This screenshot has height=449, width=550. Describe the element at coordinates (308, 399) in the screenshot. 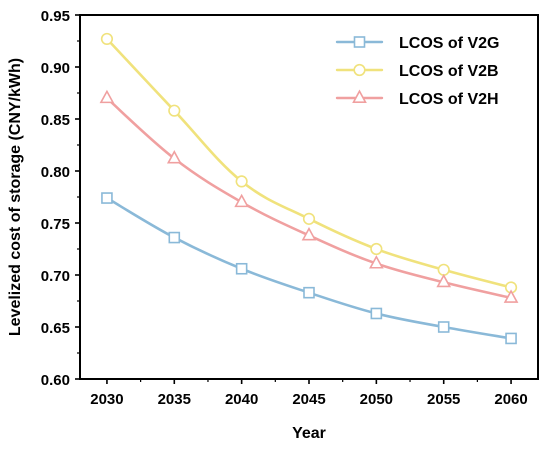

I see `x-tick-label: 2045` at that location.